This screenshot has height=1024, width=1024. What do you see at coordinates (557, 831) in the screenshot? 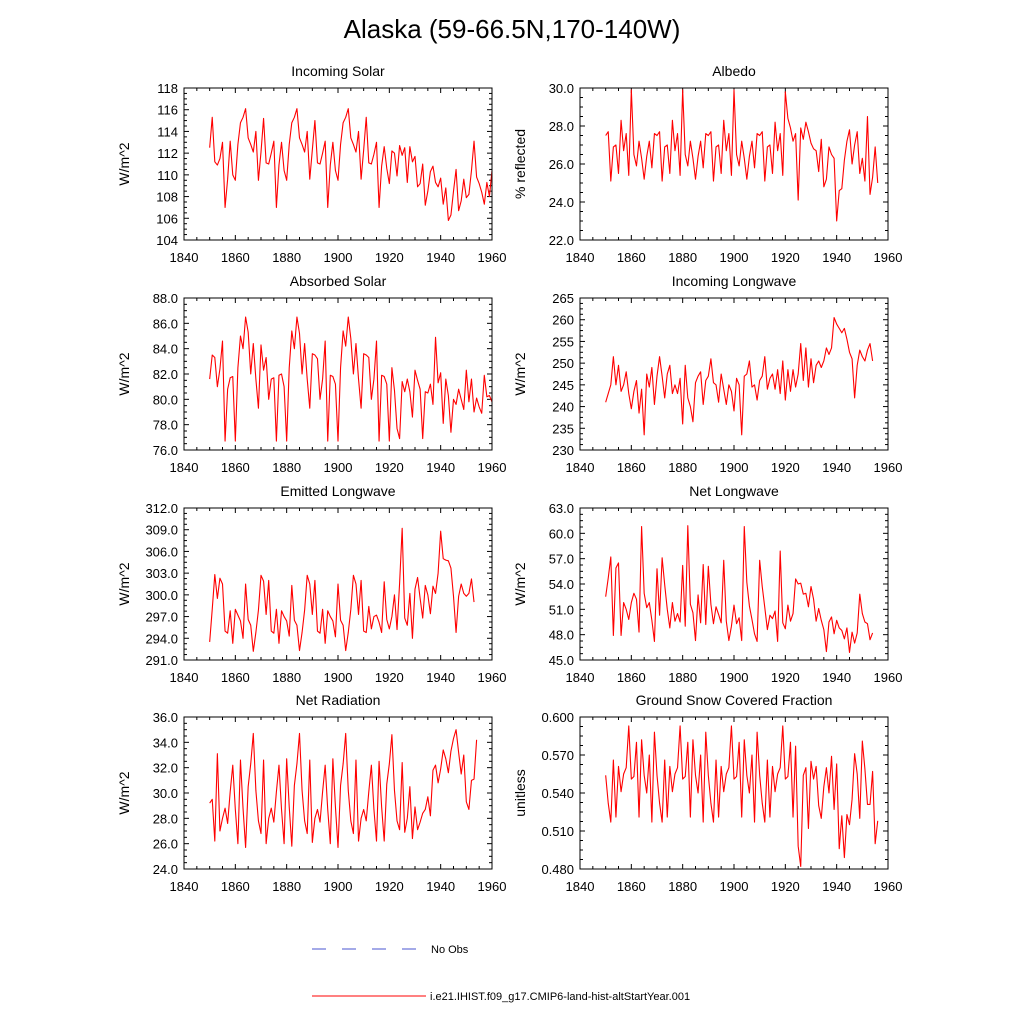
I see `y-tick-label: 0.510` at bounding box center [557, 831].